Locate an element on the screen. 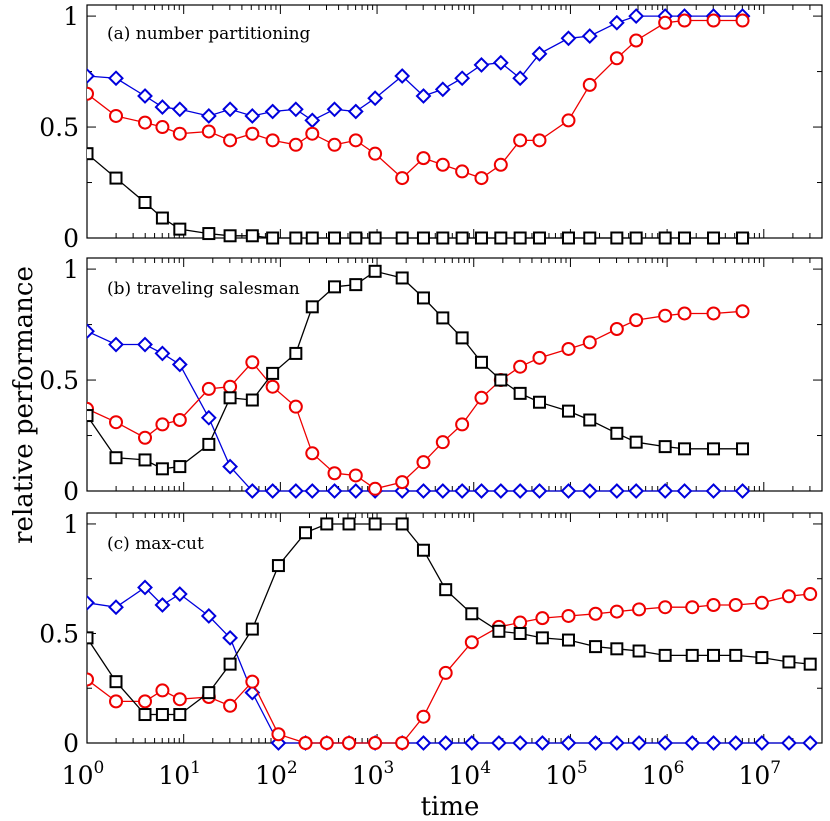 Image resolution: width=830 pixels, height=821 pixels. y-tick-label: 1 is located at coordinates (71, 269).